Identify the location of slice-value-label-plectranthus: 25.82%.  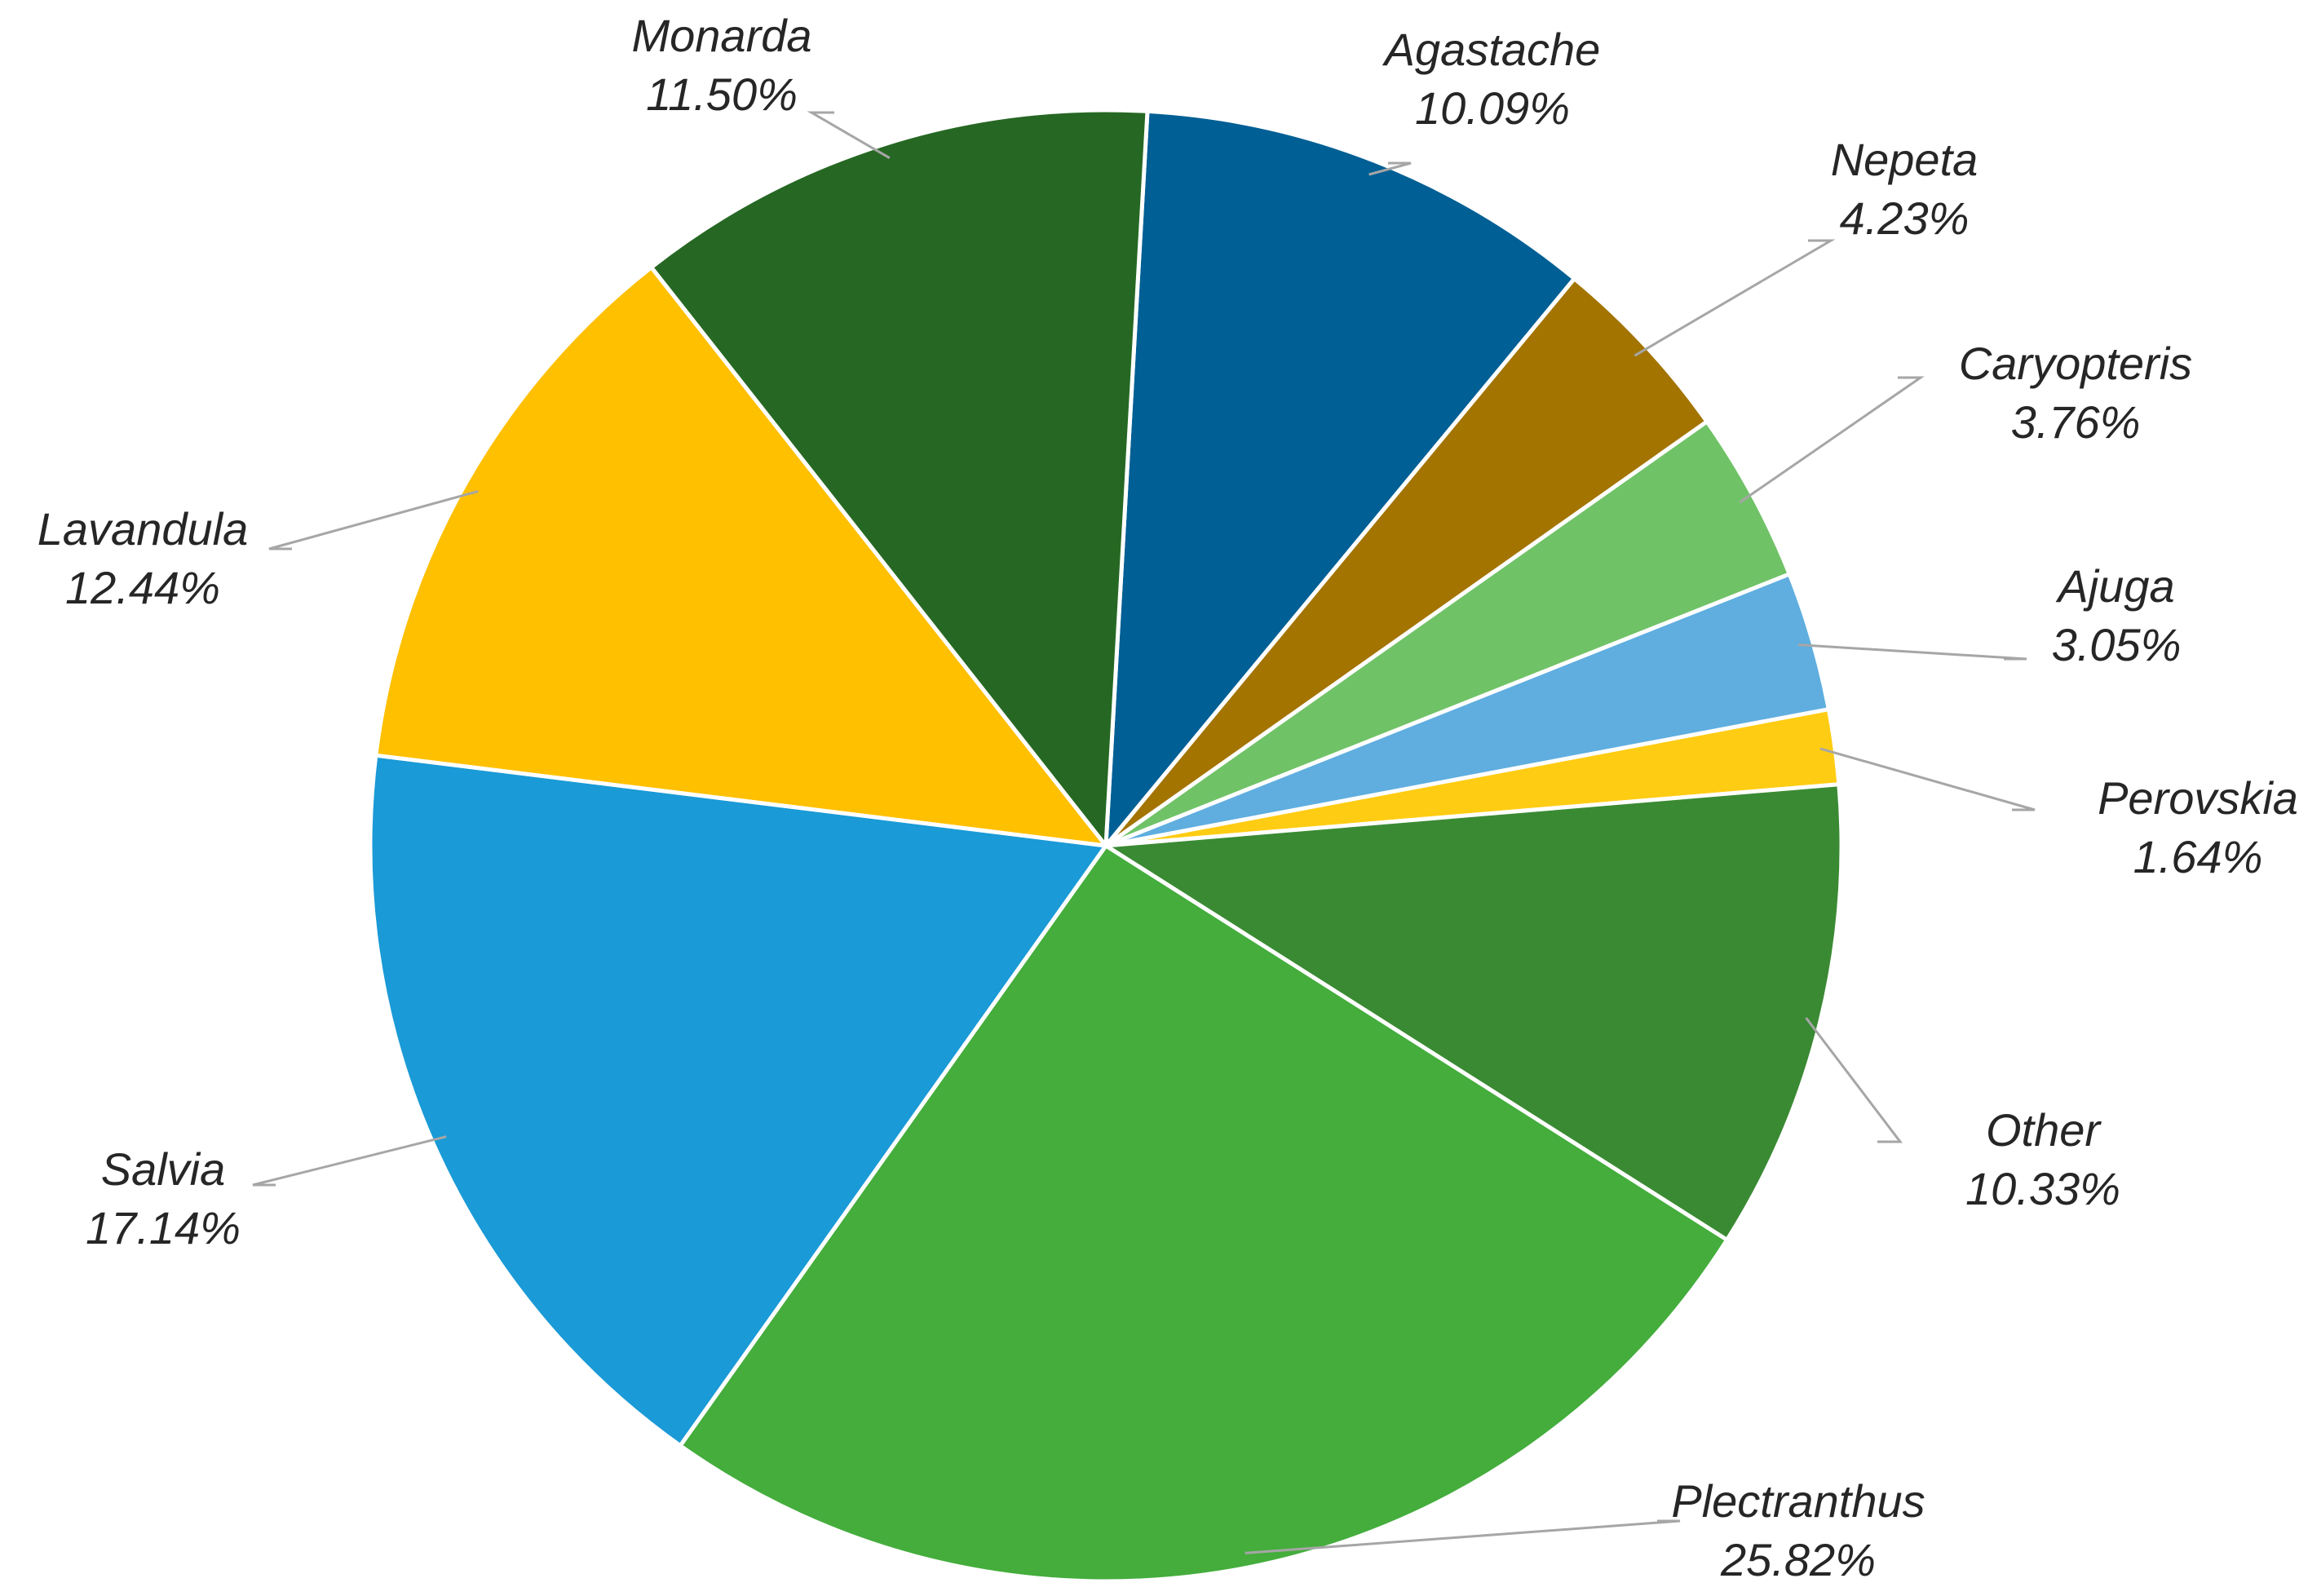
(1798, 1559).